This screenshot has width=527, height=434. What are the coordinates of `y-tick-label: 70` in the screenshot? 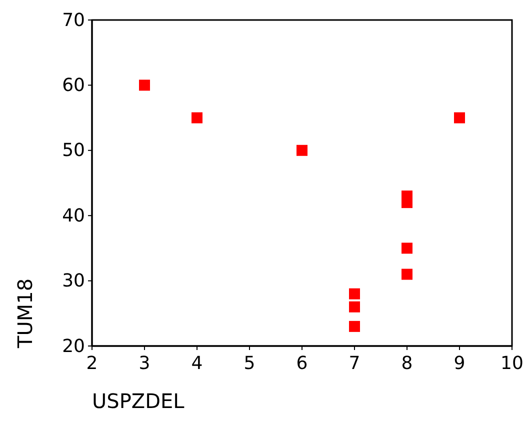 It's located at (73, 20).